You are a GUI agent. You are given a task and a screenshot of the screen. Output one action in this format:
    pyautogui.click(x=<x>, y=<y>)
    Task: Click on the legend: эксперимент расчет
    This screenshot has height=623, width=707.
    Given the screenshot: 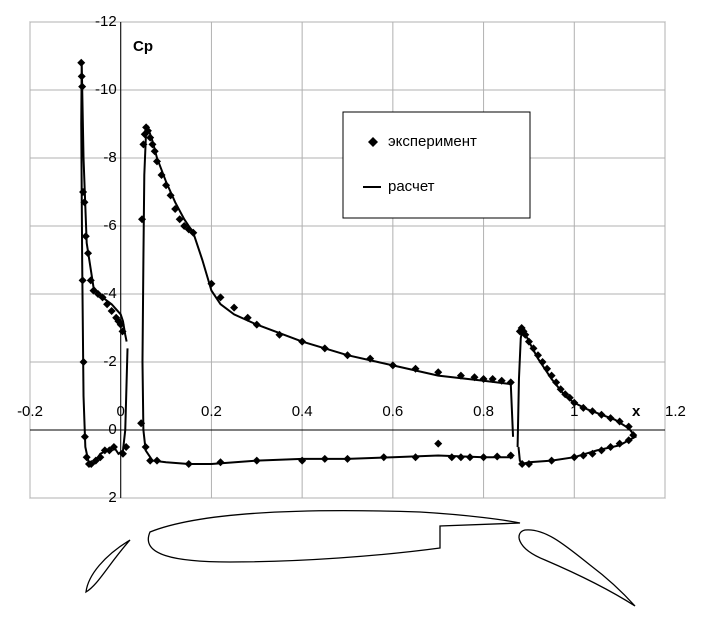 What is the action you would take?
    pyautogui.click(x=436, y=165)
    